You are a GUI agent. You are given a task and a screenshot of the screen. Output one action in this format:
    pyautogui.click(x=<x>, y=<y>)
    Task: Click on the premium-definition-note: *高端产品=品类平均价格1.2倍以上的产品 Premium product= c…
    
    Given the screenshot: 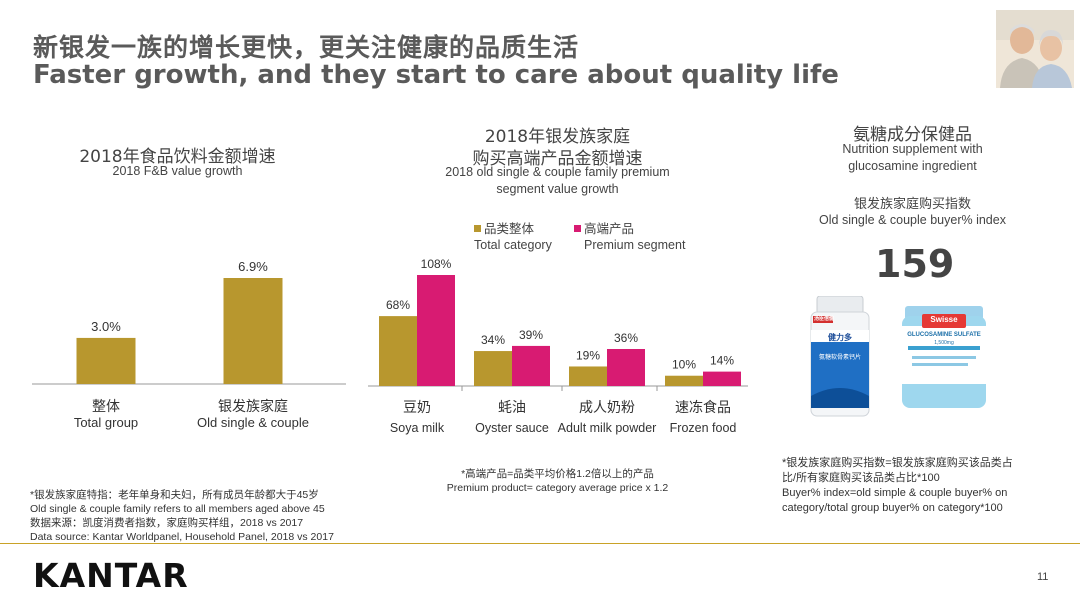 What is the action you would take?
    pyautogui.click(x=557, y=481)
    